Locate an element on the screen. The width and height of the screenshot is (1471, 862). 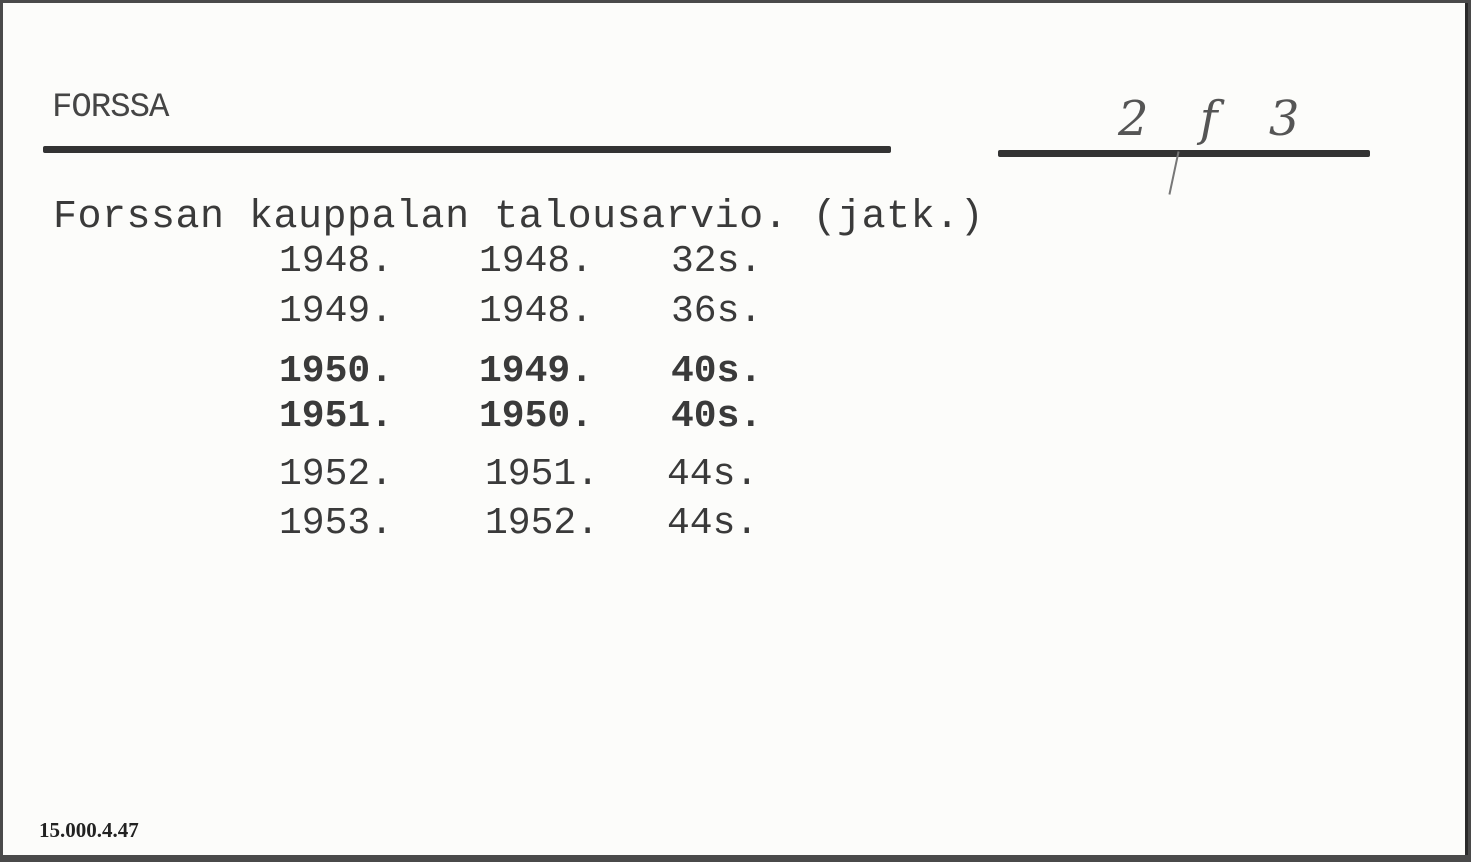
number-rule is located at coordinates (1184, 153).